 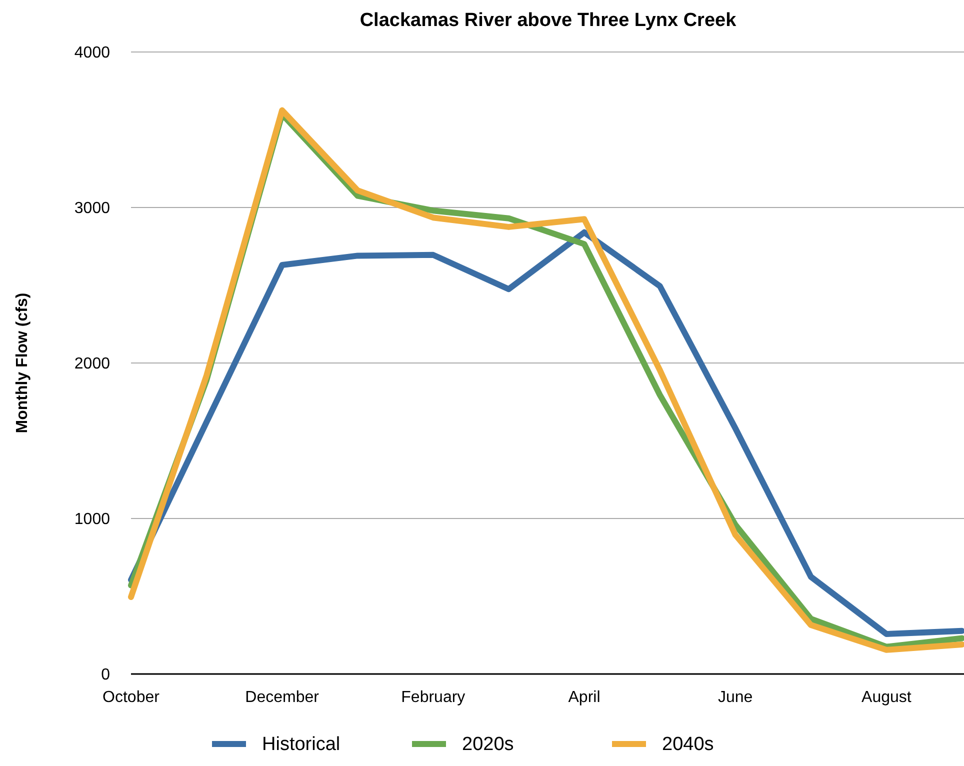 What do you see at coordinates (887, 697) in the screenshot?
I see `x-tick-label: August` at bounding box center [887, 697].